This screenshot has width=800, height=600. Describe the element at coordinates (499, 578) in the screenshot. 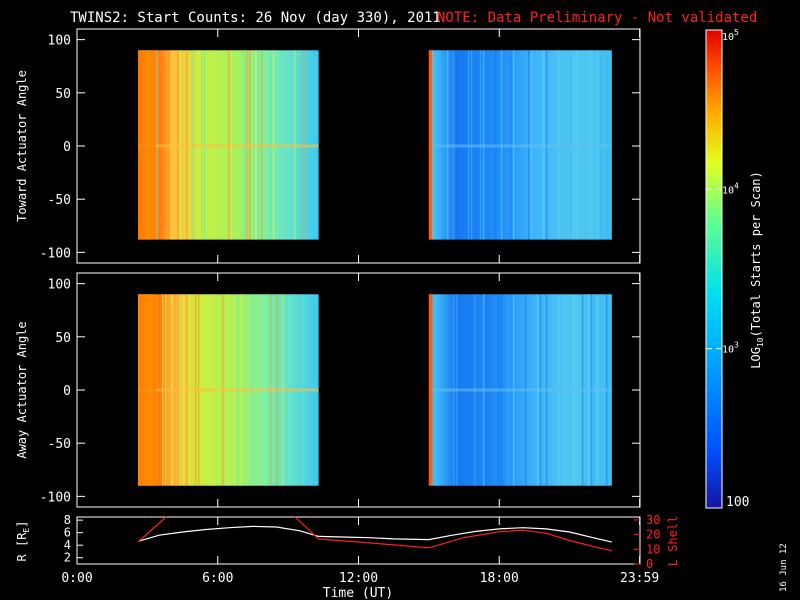

I see `xtick-label: 18:00` at that location.